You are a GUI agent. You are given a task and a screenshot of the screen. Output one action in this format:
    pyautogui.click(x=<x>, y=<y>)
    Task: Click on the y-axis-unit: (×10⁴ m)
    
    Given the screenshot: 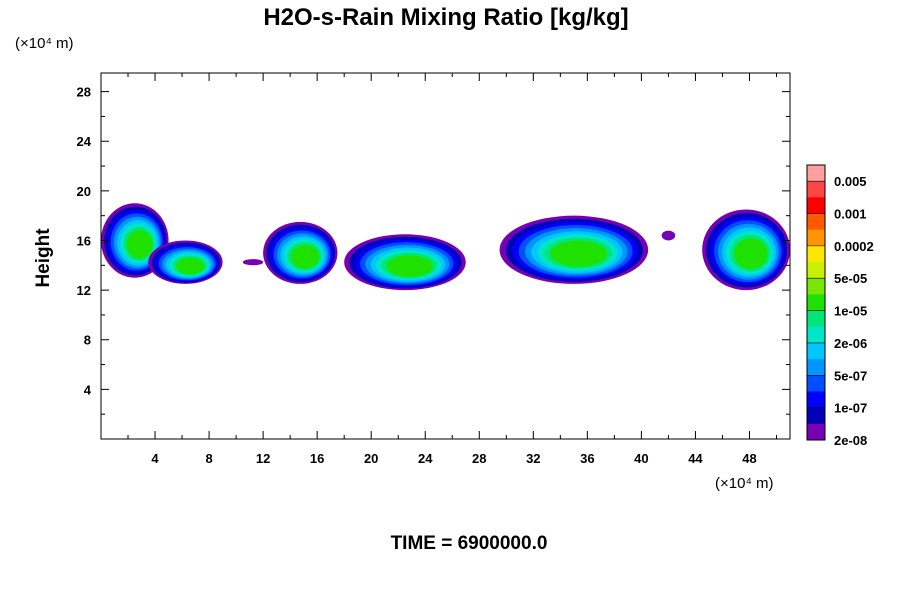 What is the action you would take?
    pyautogui.click(x=44, y=43)
    